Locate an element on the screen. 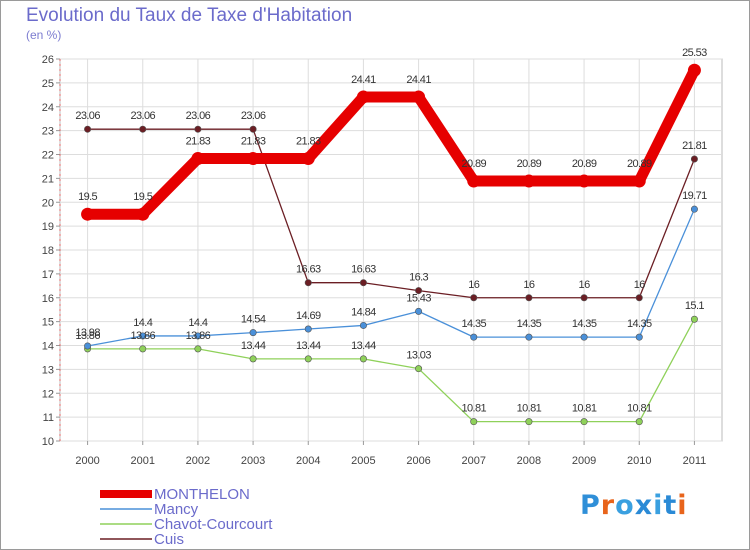 The width and height of the screenshot is (750, 550). proxiti-logo: Proxiti is located at coordinates (634, 505).